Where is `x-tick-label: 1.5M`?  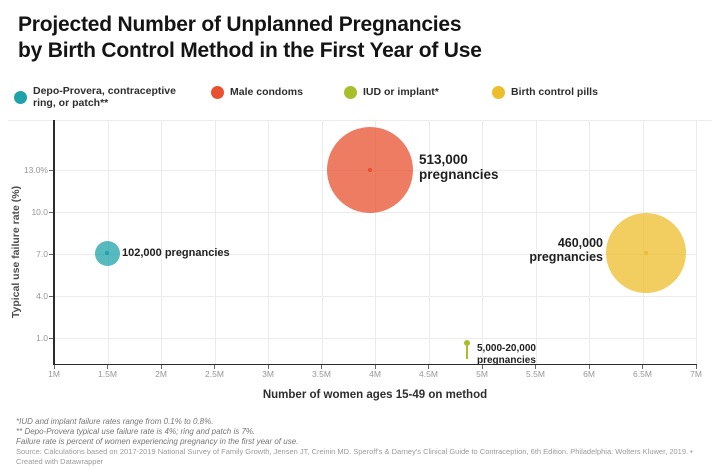 x-tick-label: 1.5M is located at coordinates (107, 374).